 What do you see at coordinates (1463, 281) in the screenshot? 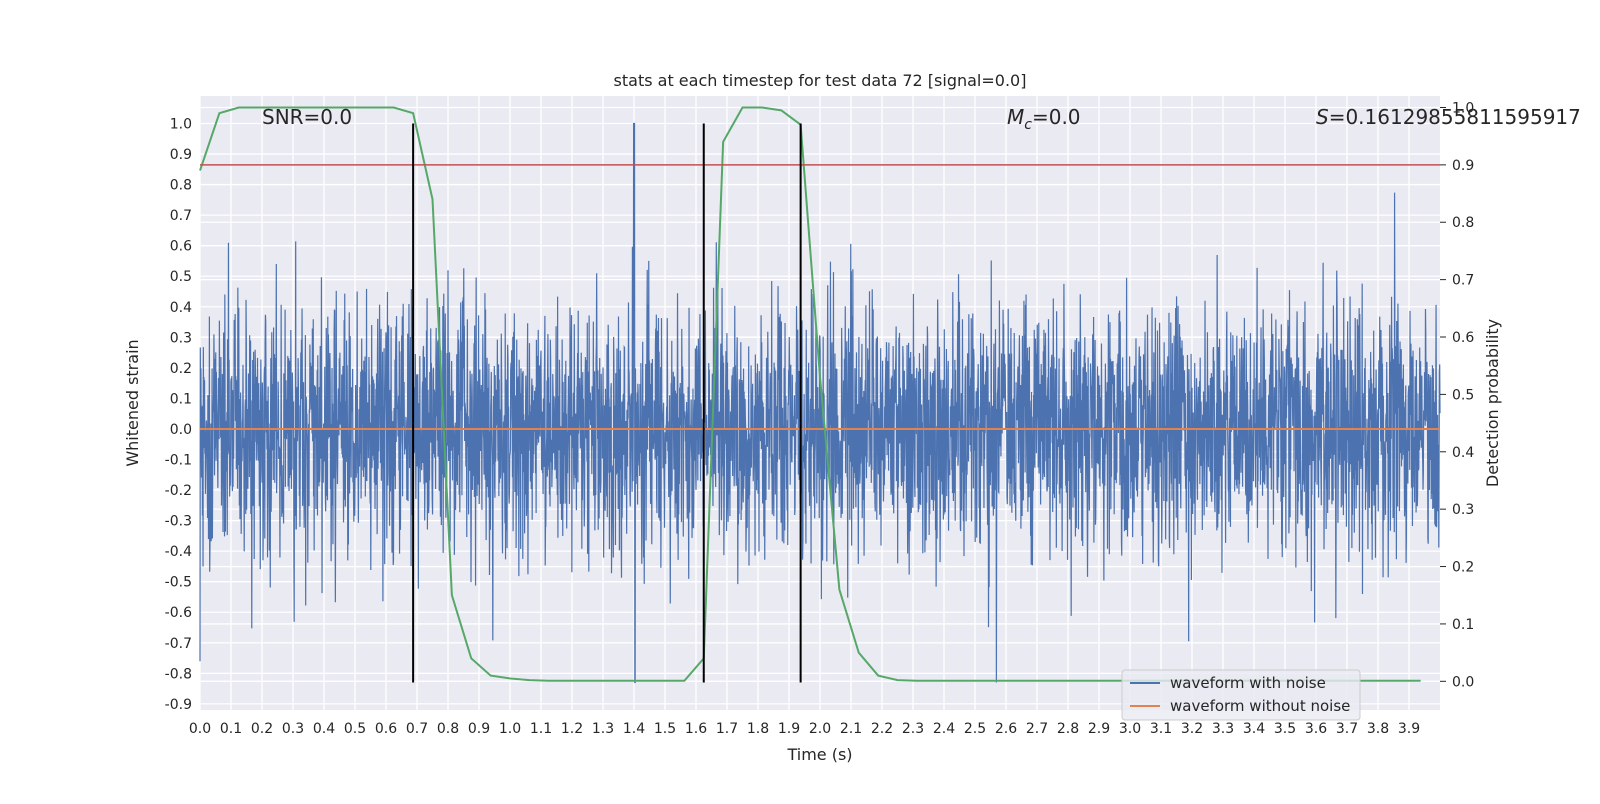
I see `y-right-tick-label: 0.7` at bounding box center [1463, 281].